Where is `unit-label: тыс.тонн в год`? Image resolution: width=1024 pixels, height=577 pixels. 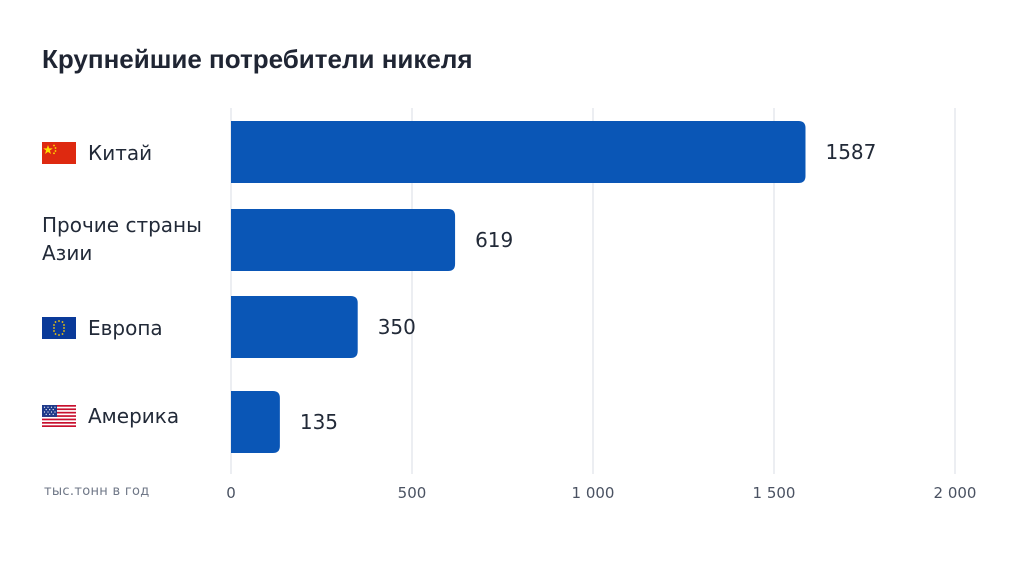
unit-label: тыс.тонн в год is located at coordinates (97, 491).